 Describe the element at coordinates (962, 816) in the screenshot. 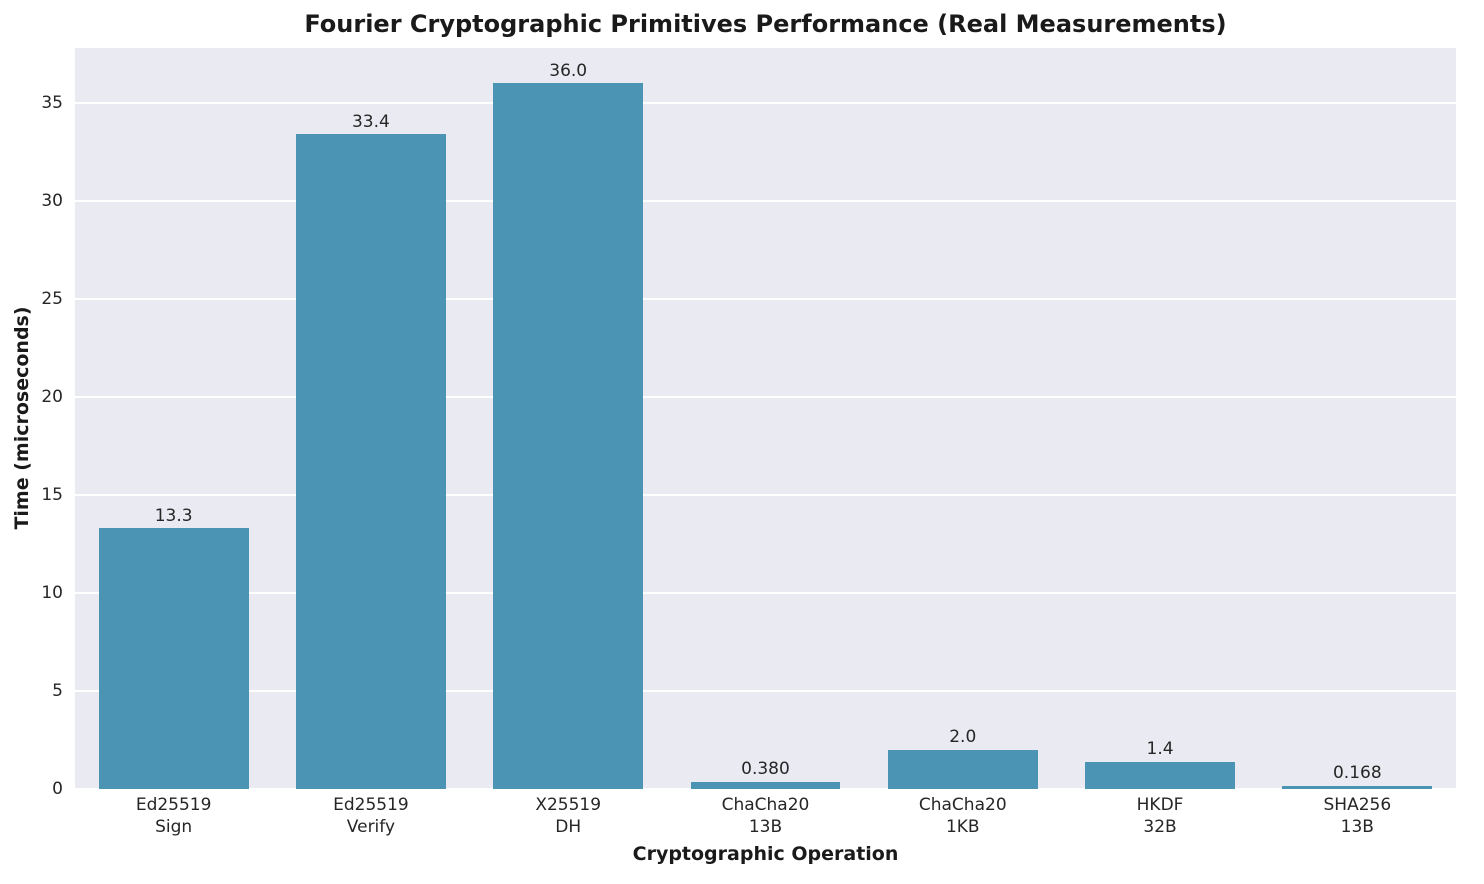

I see `x-tick-label: ChaCha20 1KB` at that location.